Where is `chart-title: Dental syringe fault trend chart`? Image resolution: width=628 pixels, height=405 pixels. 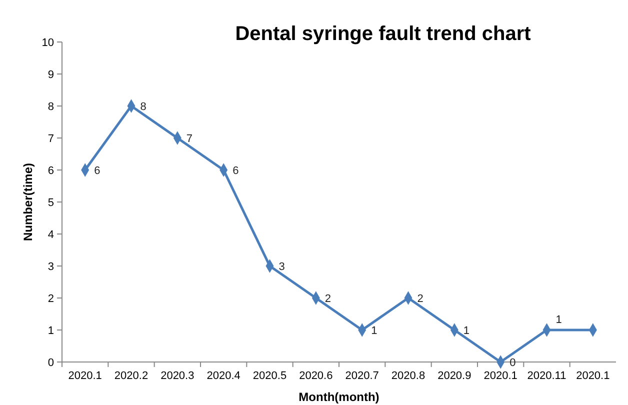
chart-title: Dental syringe fault trend chart is located at coordinates (383, 34).